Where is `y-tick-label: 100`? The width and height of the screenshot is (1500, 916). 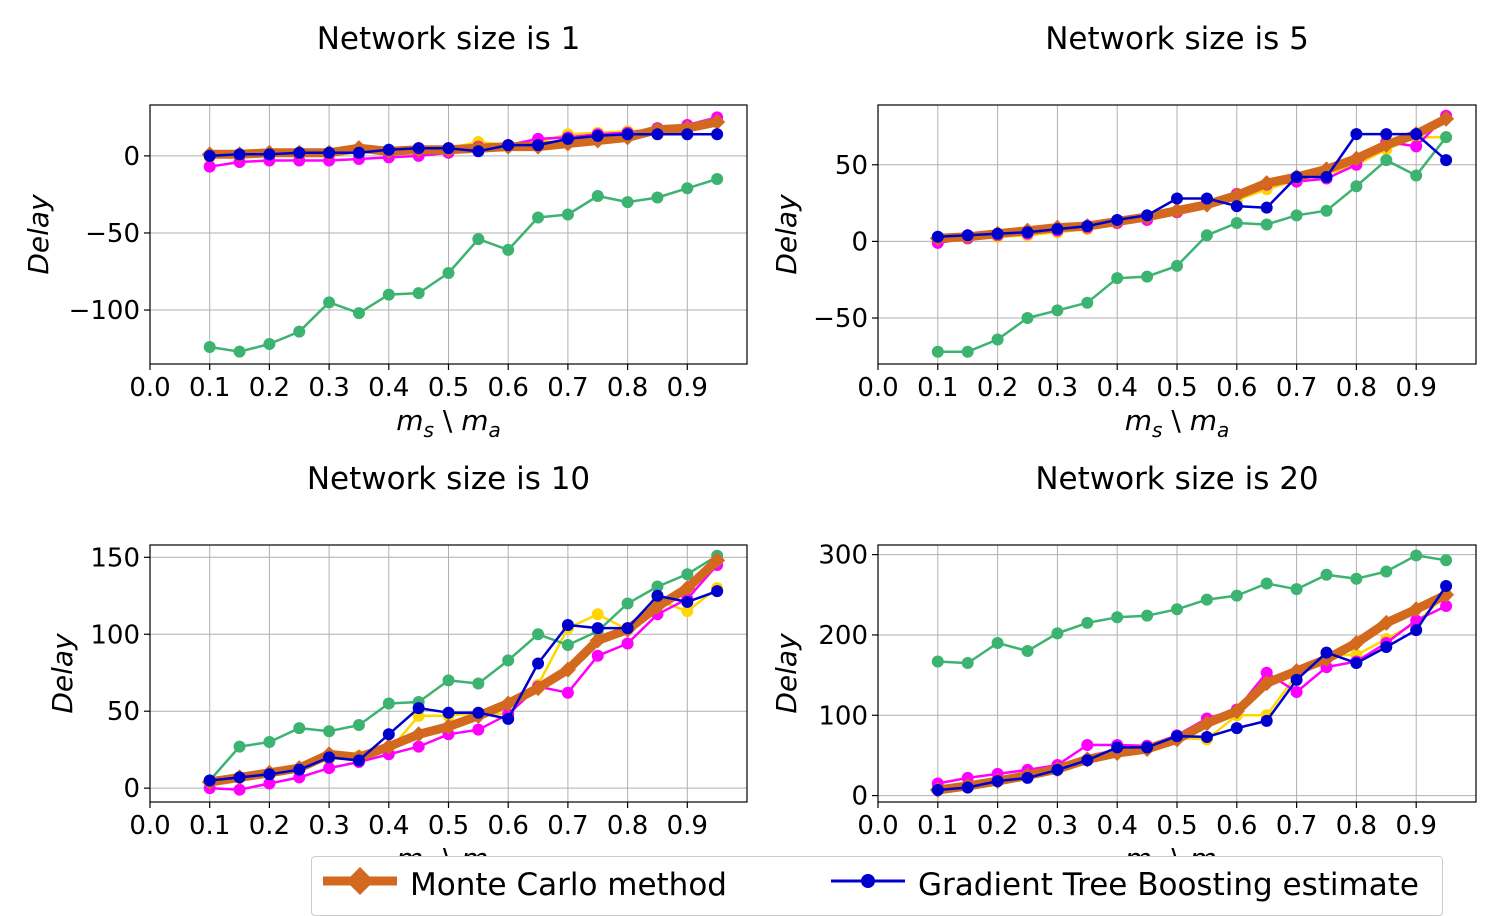
y-tick-label: 100 is located at coordinates (115, 635).